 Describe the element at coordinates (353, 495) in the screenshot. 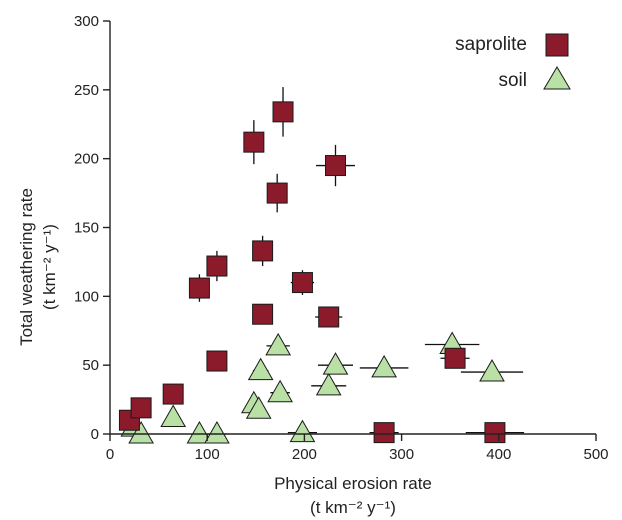

I see `x-axis-title: Physical erosion rate (t km⁻² y⁻¹)` at that location.